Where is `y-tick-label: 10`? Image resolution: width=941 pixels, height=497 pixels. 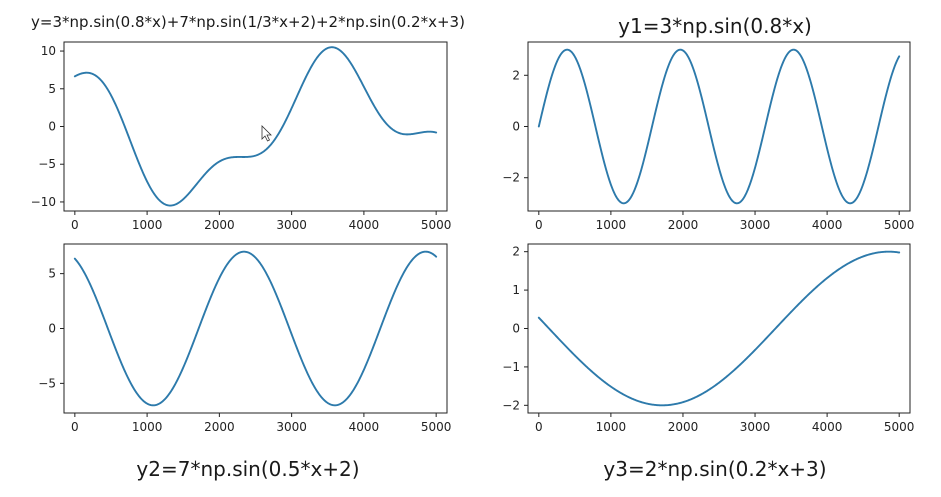 y-tick-label: 10 is located at coordinates (48, 51).